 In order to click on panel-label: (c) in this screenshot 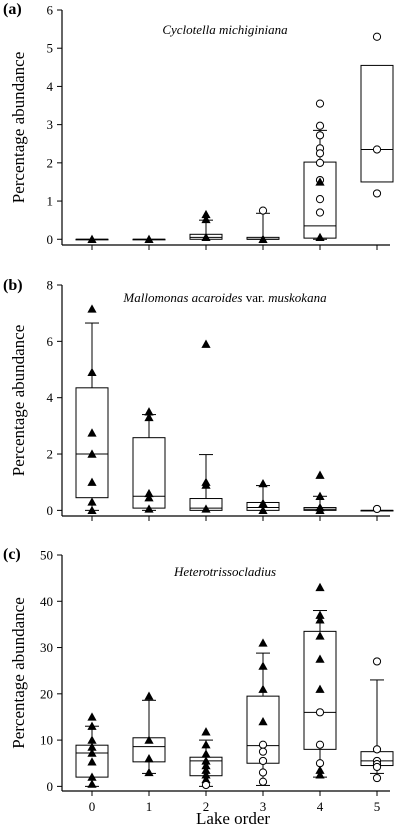, I will do `click(12, 554)`.